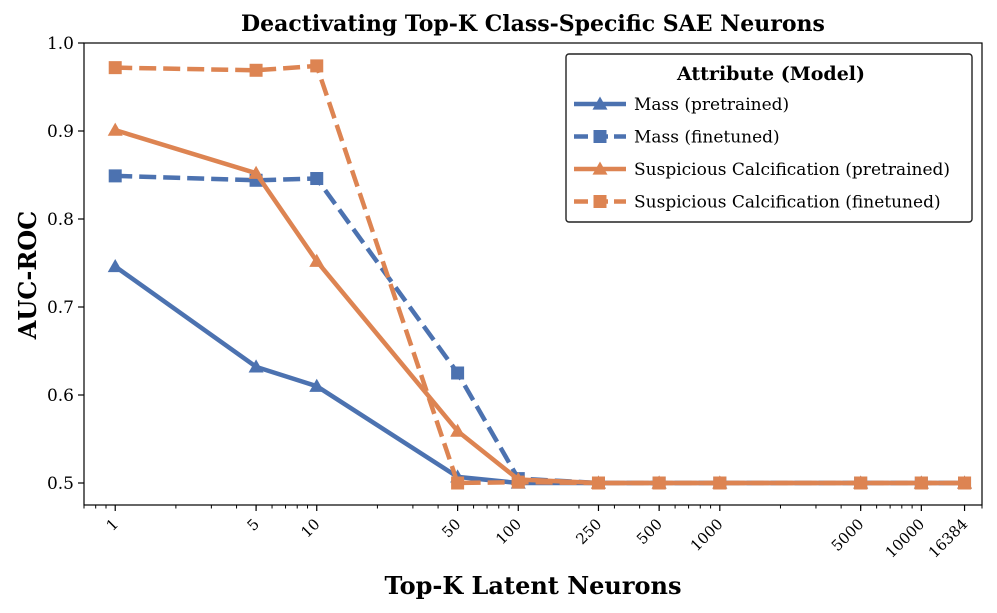  I want to click on legend-item: Mass (finetuned), so click(677, 138).